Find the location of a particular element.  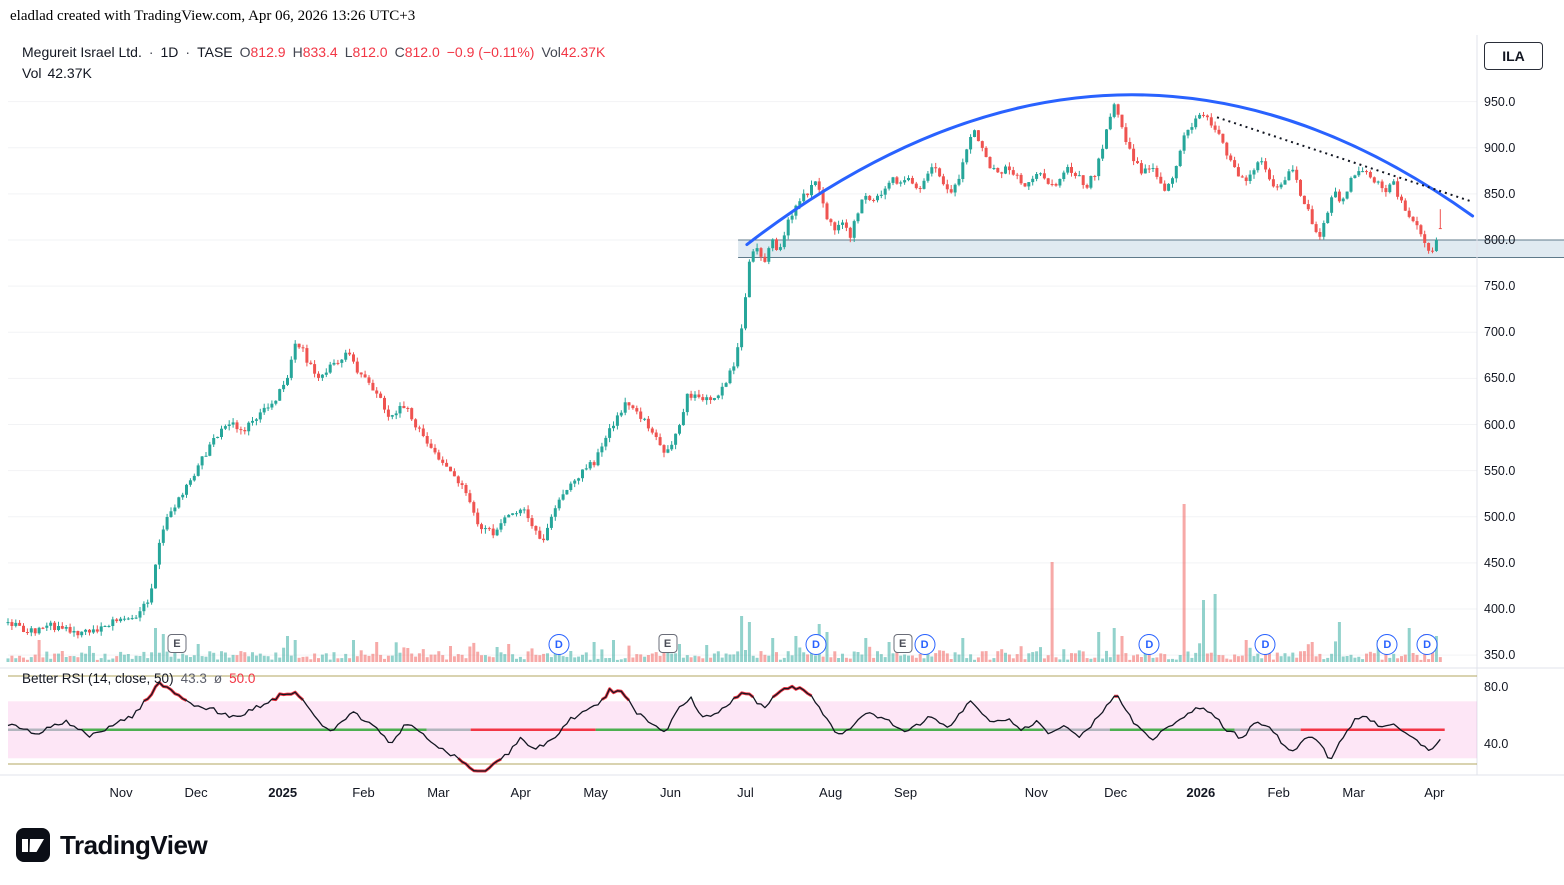

price-tick-label: 700.0 is located at coordinates (1500, 332).